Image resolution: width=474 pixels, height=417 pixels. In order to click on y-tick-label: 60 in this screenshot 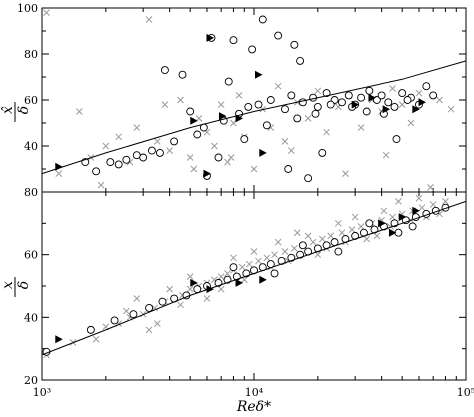, I will do `click(31, 255)`.